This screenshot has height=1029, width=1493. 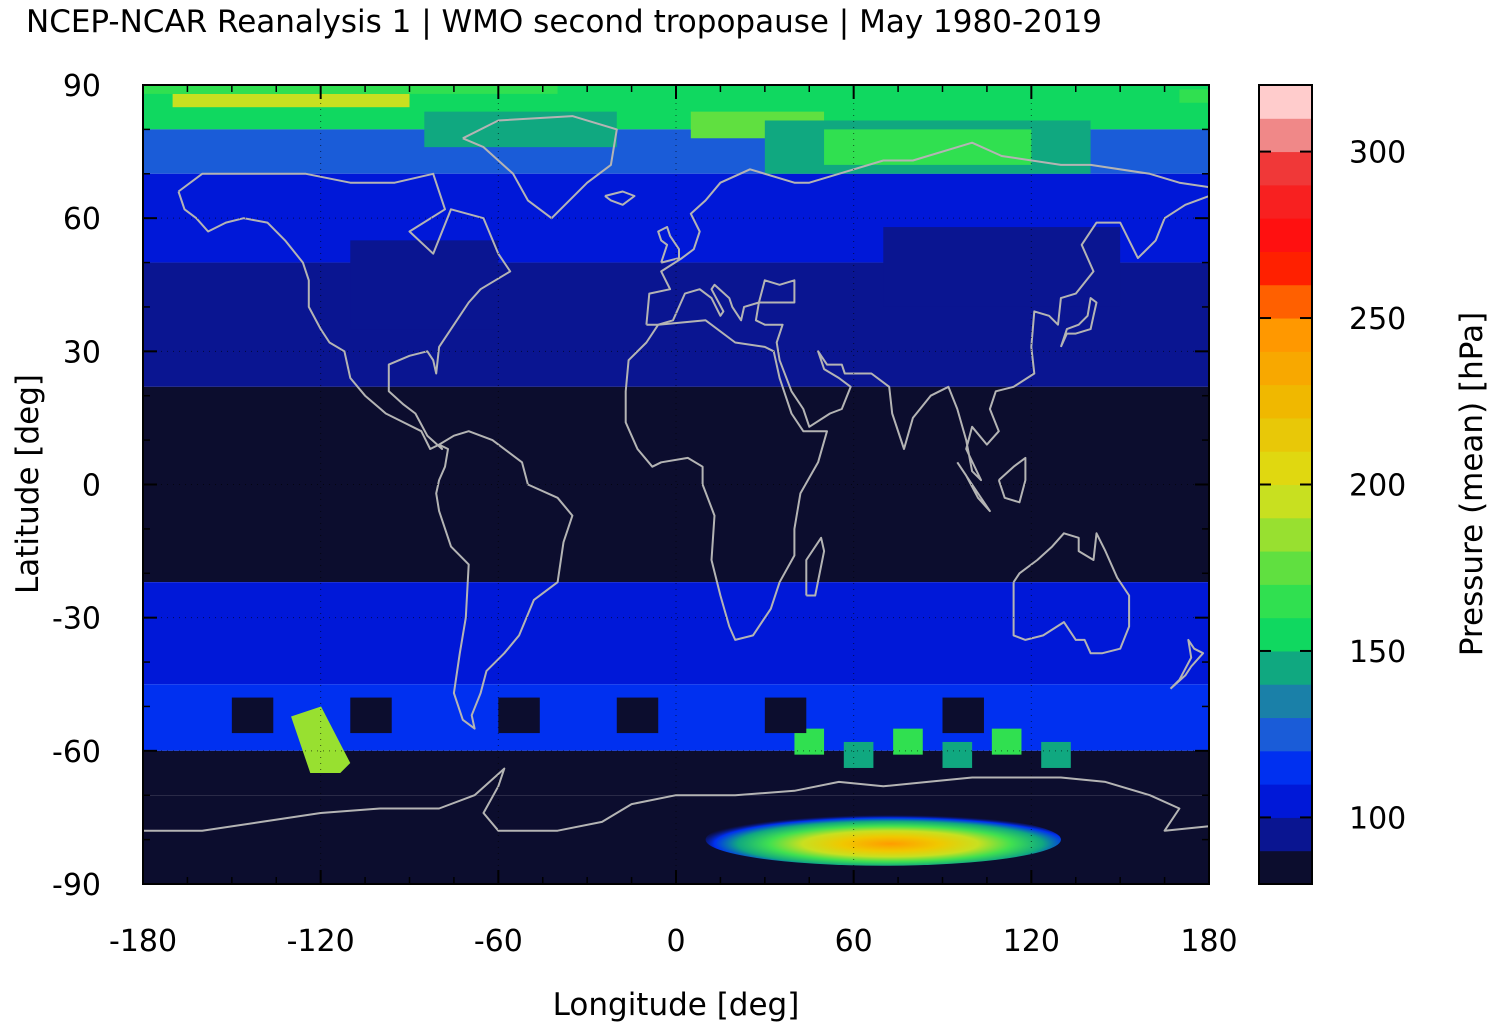 I want to click on colorbar-tick-label: 300, so click(x=1377, y=153).